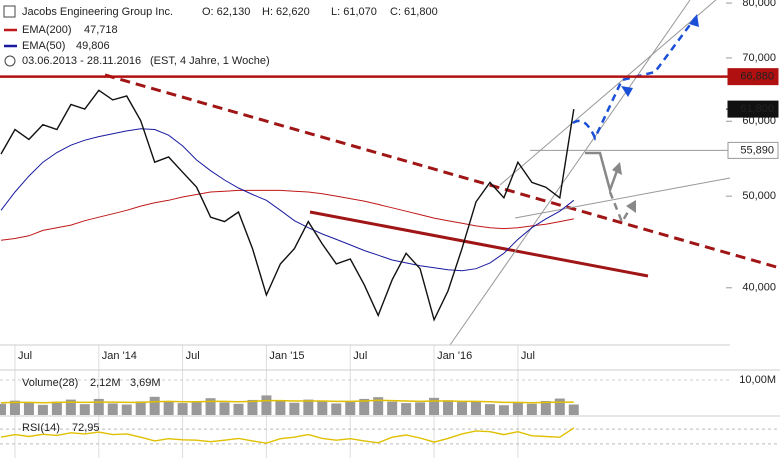 The image size is (780, 463). What do you see at coordinates (454, 356) in the screenshot?
I see `x-tick-label: Jan '16` at bounding box center [454, 356].